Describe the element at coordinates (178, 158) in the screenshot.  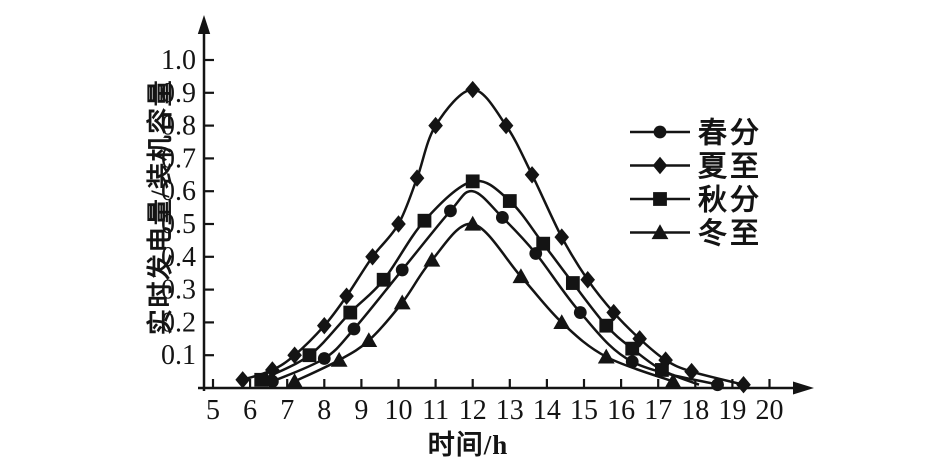
I see `y-tick-label: 0.7` at that location.